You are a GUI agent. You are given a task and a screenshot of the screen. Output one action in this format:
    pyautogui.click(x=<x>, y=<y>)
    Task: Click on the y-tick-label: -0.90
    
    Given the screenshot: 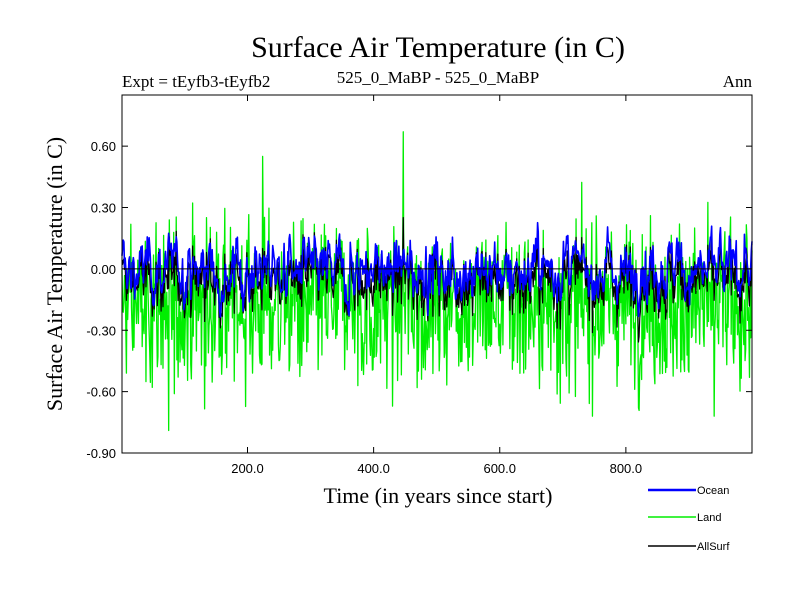 What is the action you would take?
    pyautogui.click(x=101, y=453)
    